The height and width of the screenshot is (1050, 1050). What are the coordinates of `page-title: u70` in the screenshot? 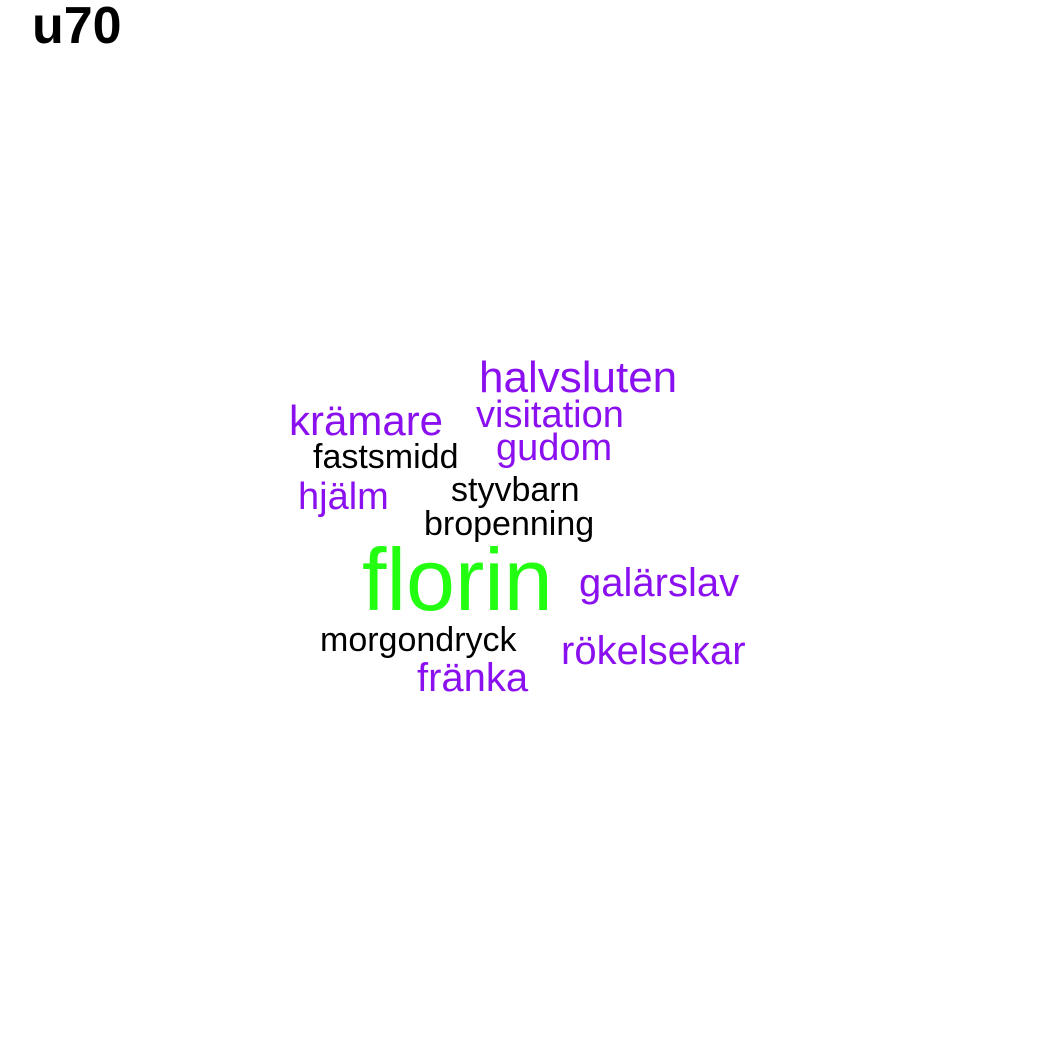 It's located at (77, 27).